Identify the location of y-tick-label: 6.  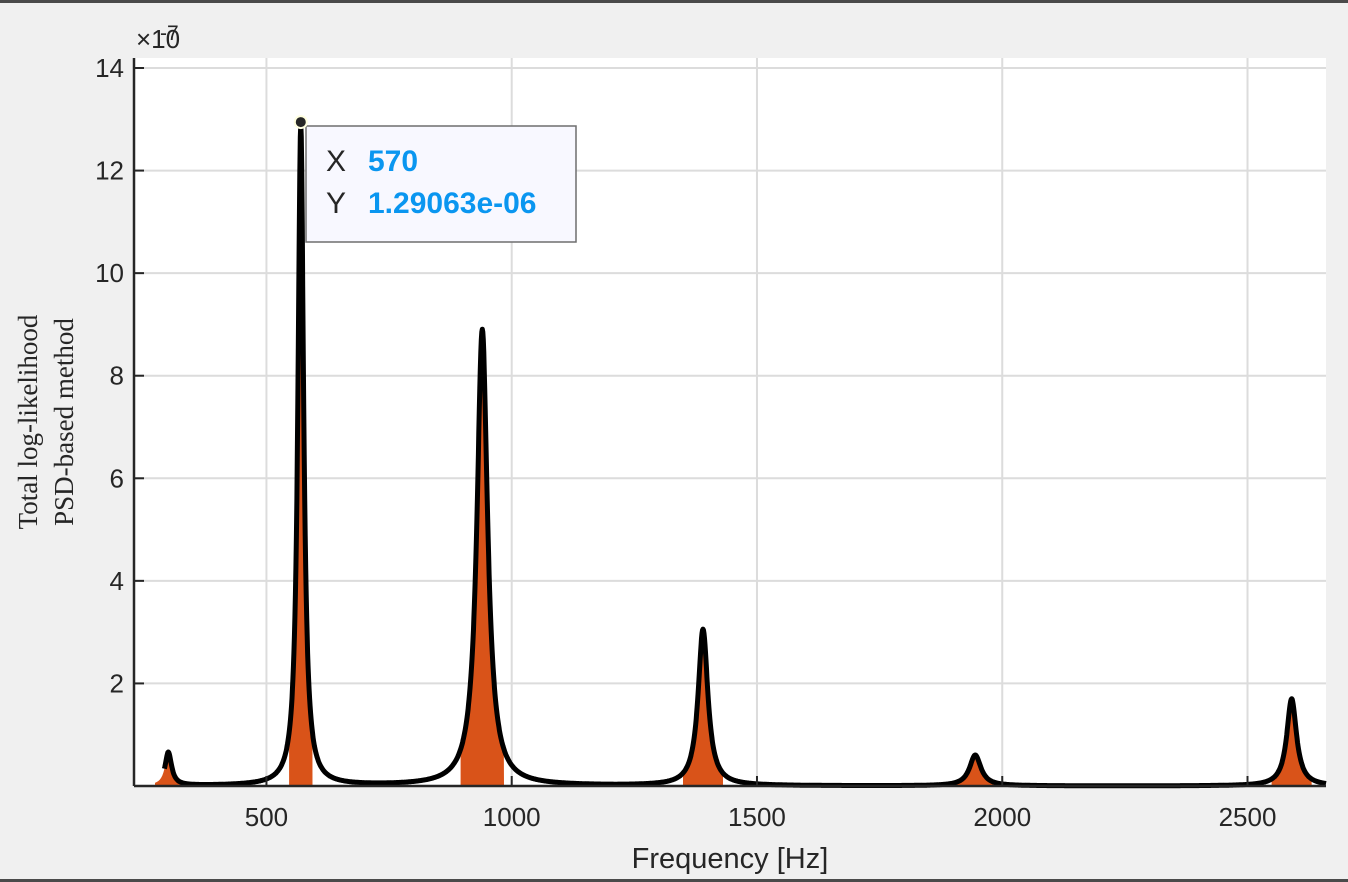
(117, 478).